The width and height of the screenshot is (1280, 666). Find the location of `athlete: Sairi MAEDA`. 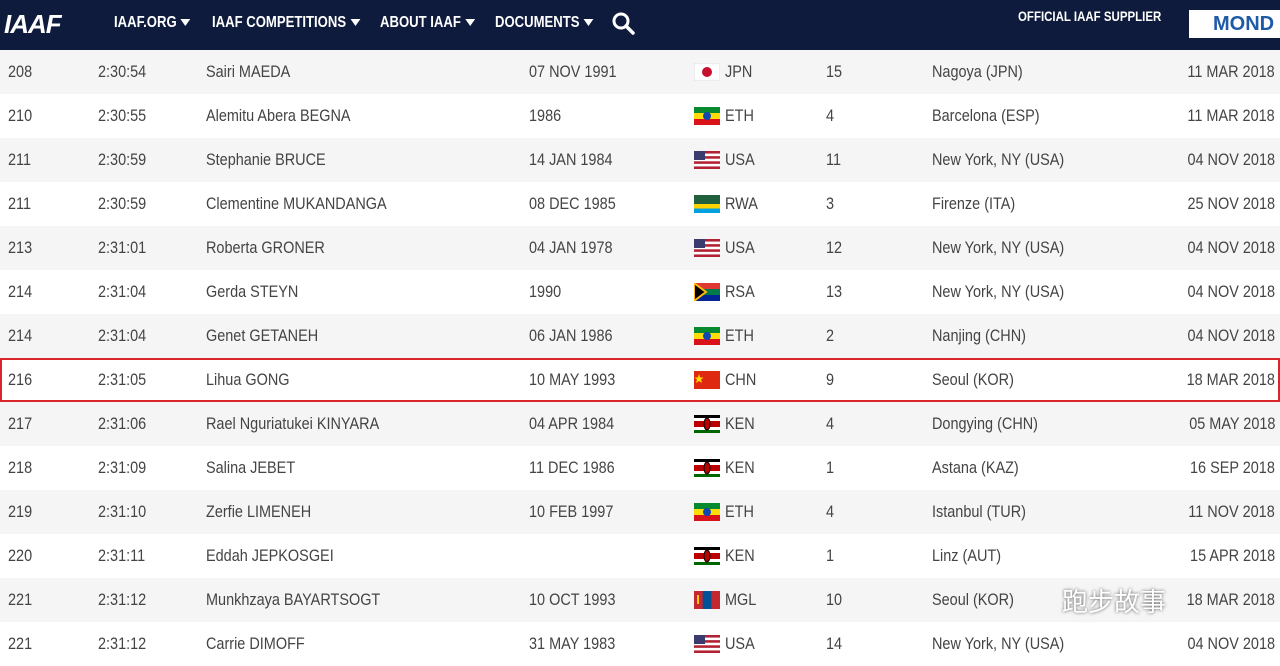

athlete: Sairi MAEDA is located at coordinates (248, 71).